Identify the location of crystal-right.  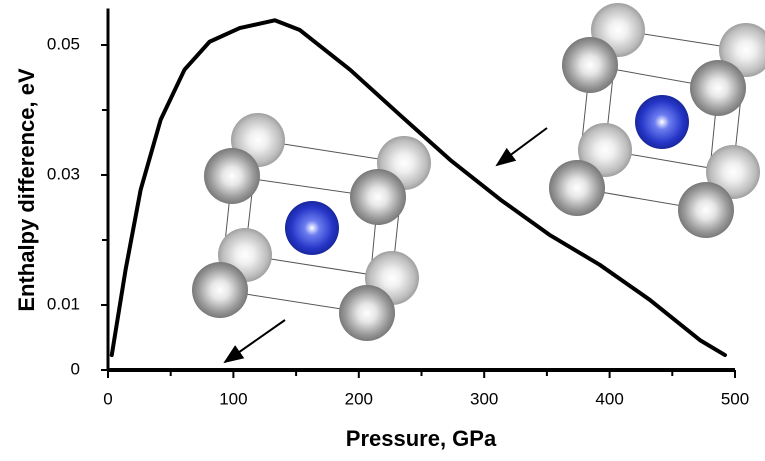
(657, 120).